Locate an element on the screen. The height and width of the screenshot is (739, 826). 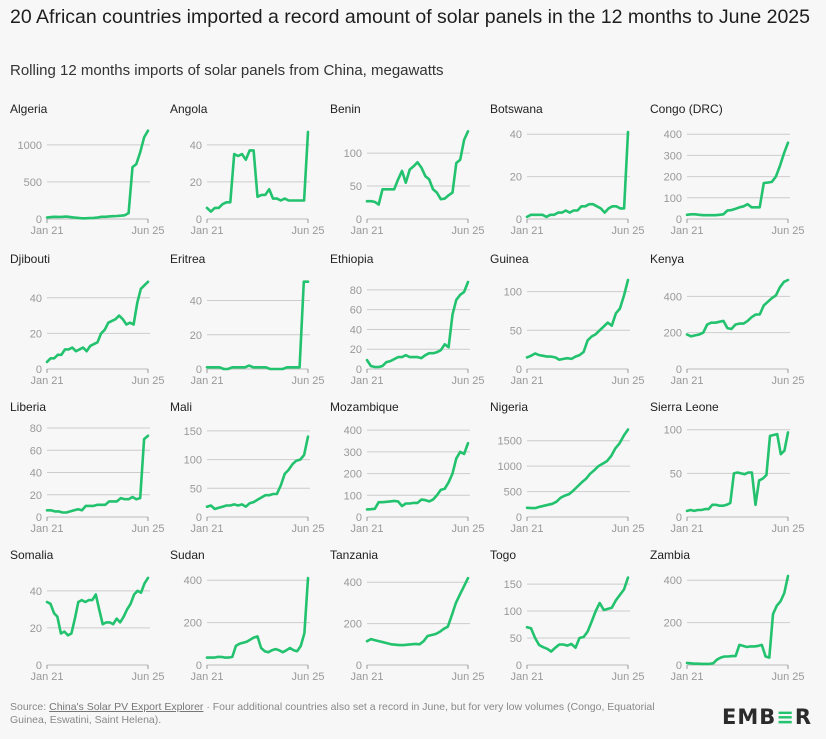
panel-mozambique: Mozambique 0 100 200 300 400 Jan 21 Jun 25 is located at coordinates (410, 468).